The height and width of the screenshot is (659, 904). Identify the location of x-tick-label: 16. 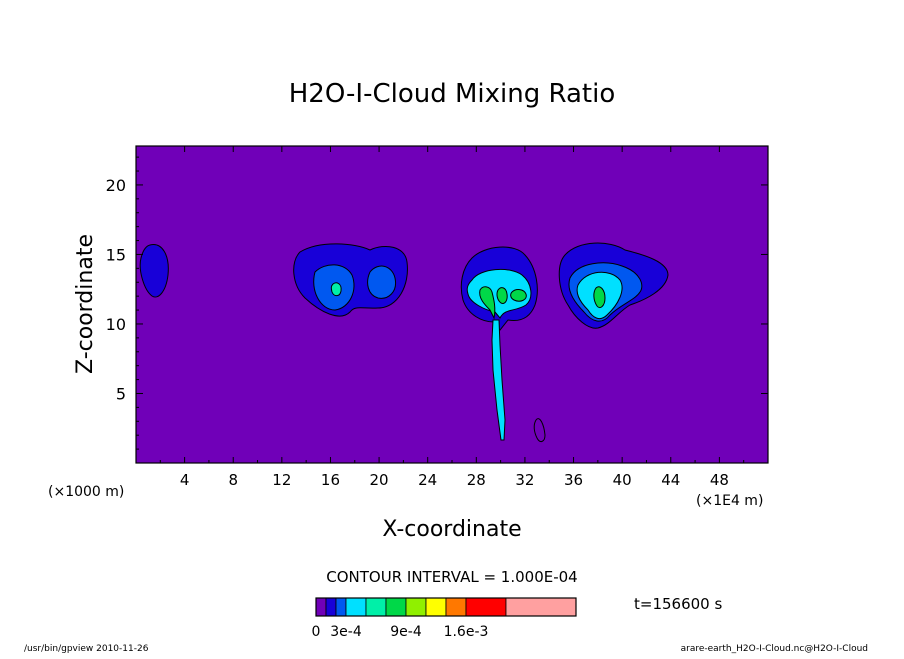
(330, 480).